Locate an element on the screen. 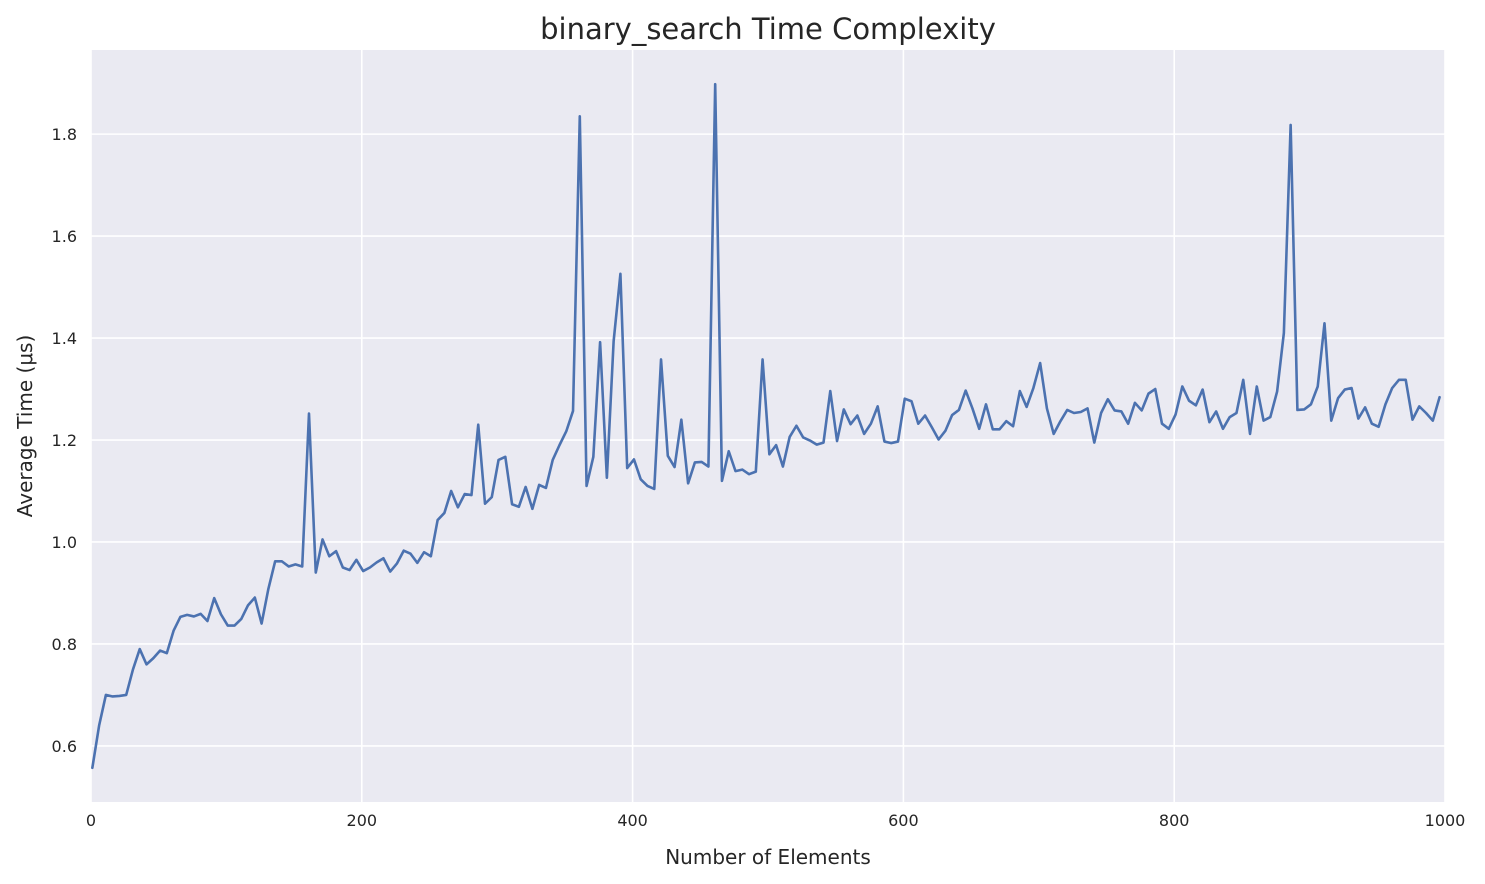 The width and height of the screenshot is (1485, 884). x-tick-label: 800 is located at coordinates (1174, 820).